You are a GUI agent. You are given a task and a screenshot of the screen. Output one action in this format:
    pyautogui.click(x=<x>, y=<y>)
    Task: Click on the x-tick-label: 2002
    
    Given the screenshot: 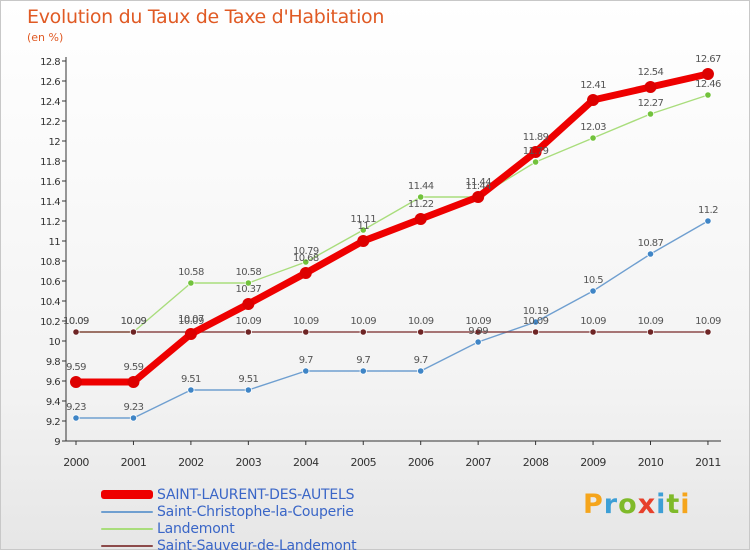 What is the action you would take?
    pyautogui.click(x=191, y=462)
    